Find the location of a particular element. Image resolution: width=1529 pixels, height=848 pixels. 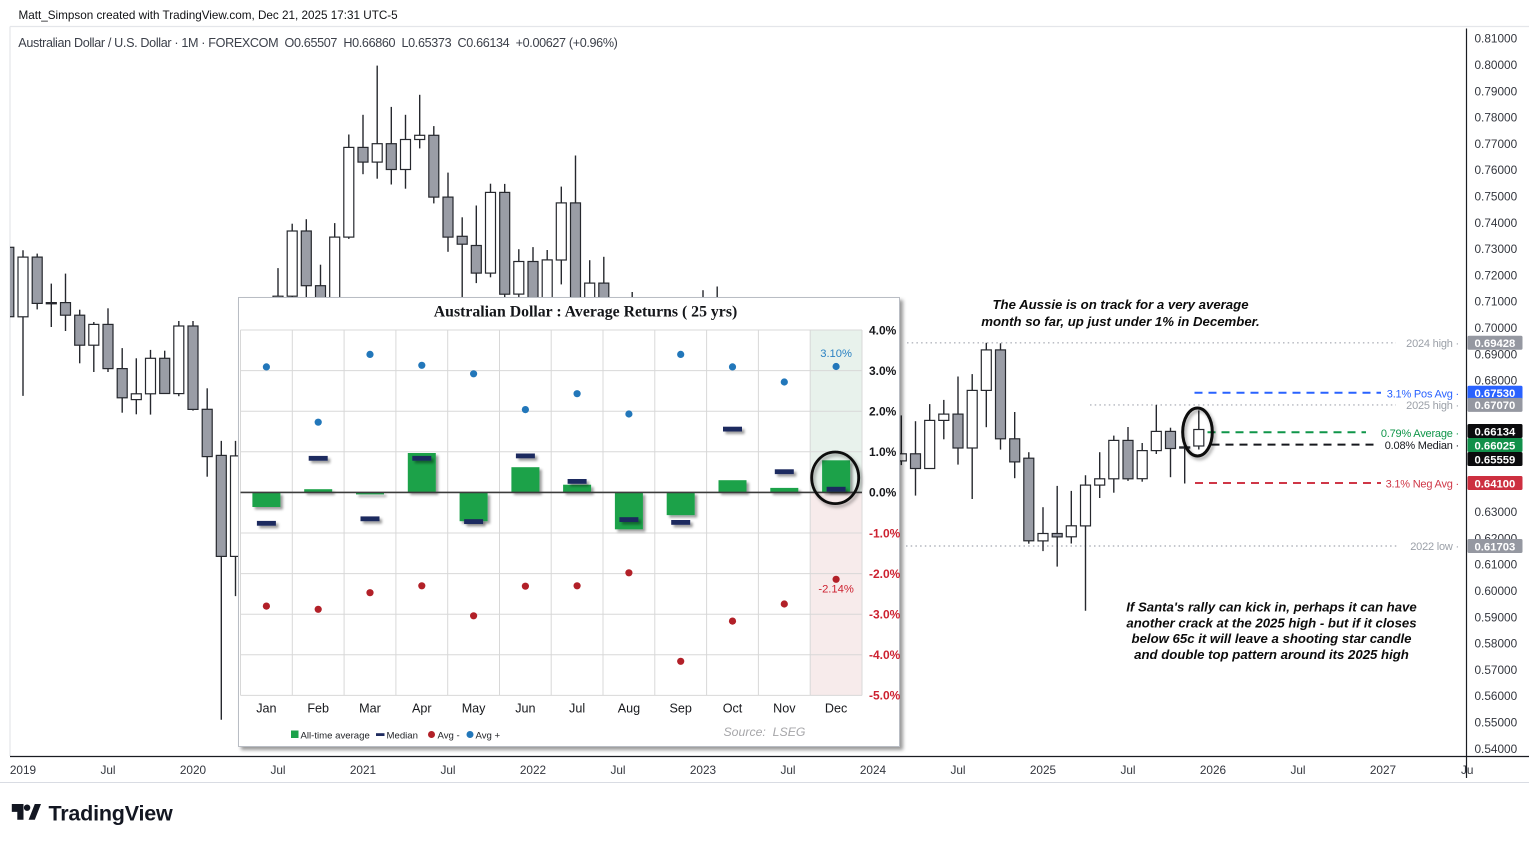

svg-text: 0.57000 is located at coordinates (1496, 670).